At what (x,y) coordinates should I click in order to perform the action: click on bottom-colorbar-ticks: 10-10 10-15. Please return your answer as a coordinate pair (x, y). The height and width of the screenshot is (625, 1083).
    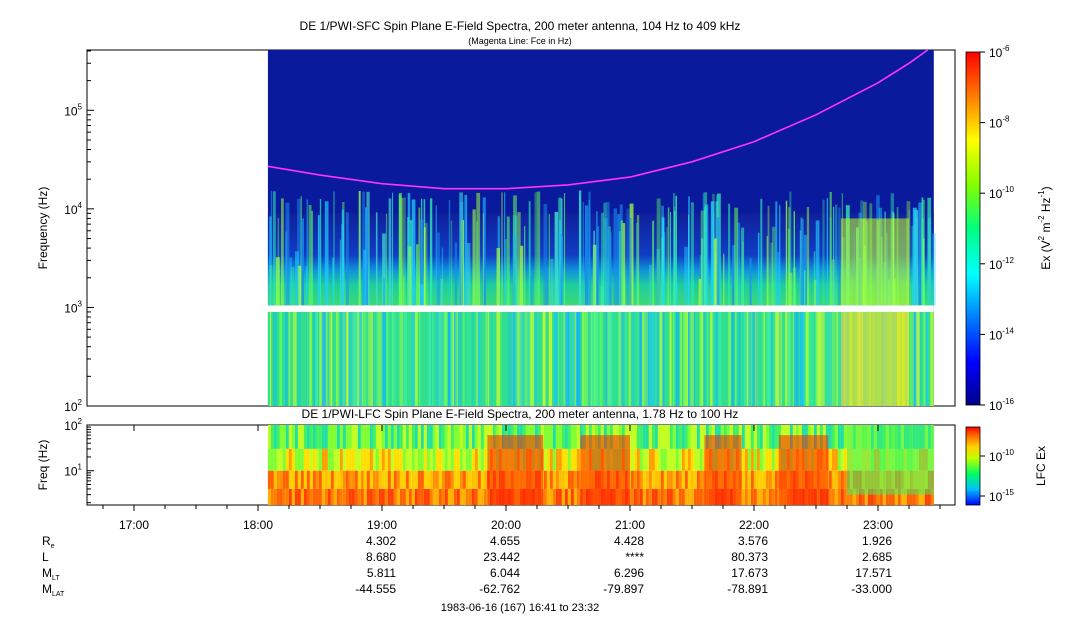
    Looking at the image, I should click on (997, 476).